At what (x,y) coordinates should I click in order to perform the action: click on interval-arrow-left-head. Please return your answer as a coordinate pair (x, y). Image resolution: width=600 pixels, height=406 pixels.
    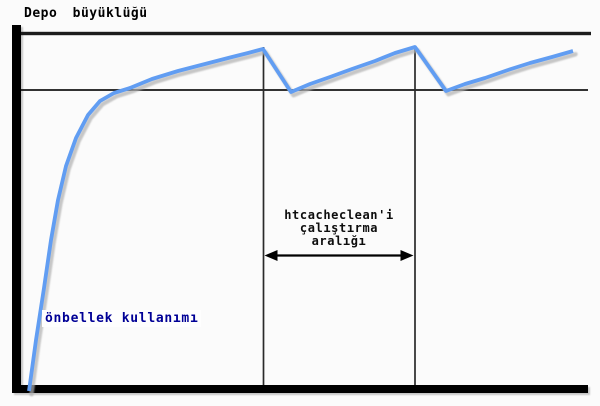
    Looking at the image, I should click on (271, 255).